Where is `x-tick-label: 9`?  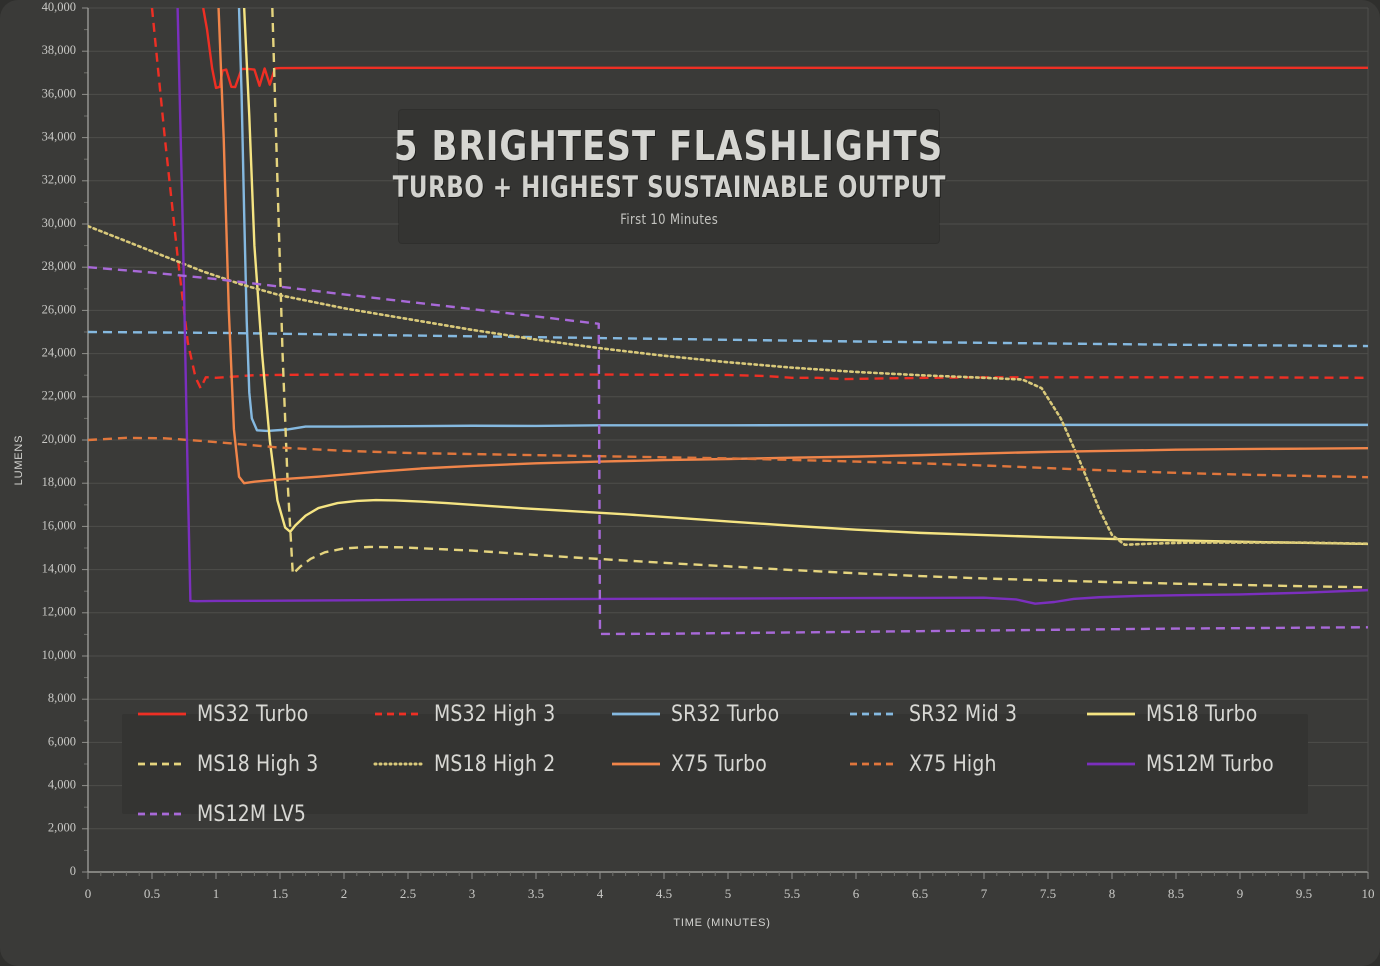 x-tick-label: 9 is located at coordinates (1240, 893).